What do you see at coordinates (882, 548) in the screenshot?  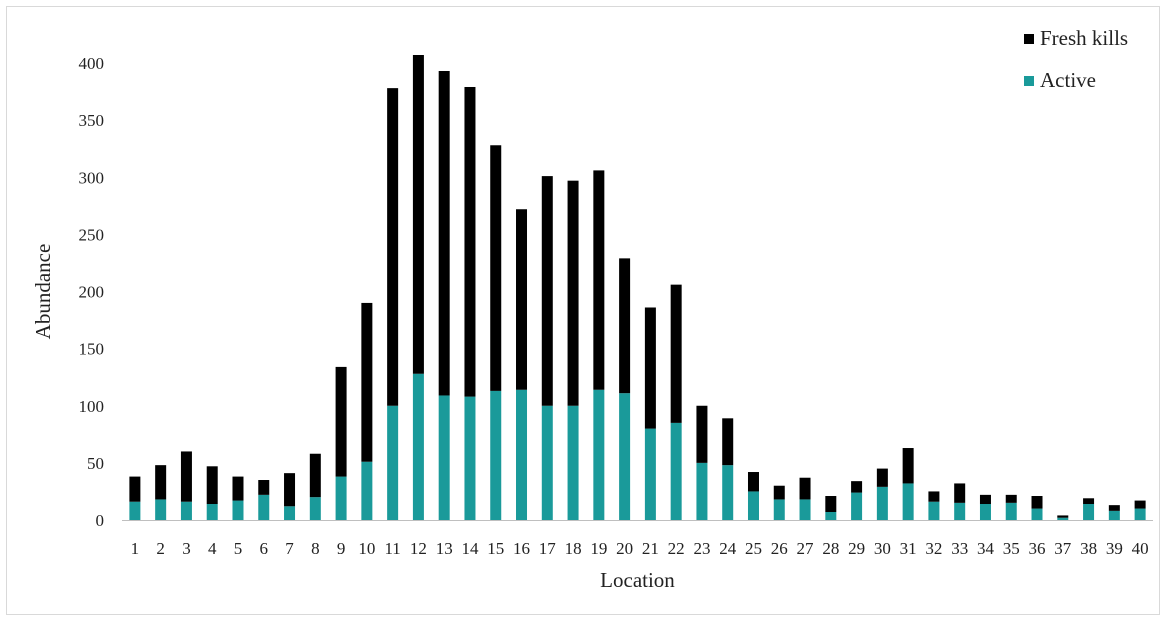 I see `x-tick-label: 30` at bounding box center [882, 548].